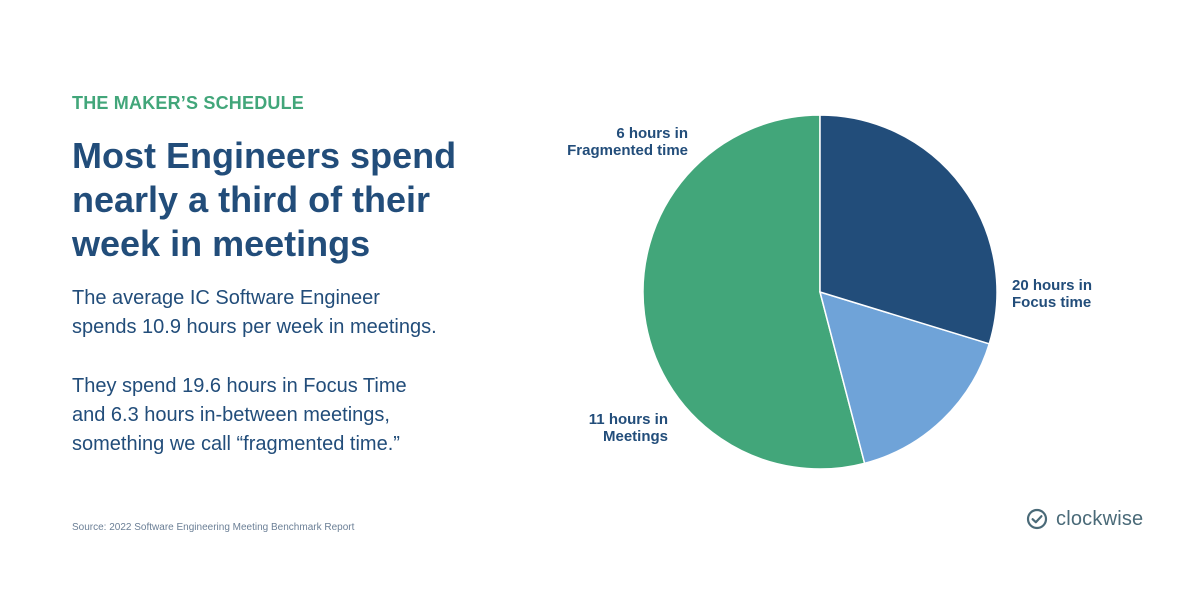 The image size is (1200, 600). Describe the element at coordinates (1037, 519) in the screenshot. I see `check-circle-icon` at that location.